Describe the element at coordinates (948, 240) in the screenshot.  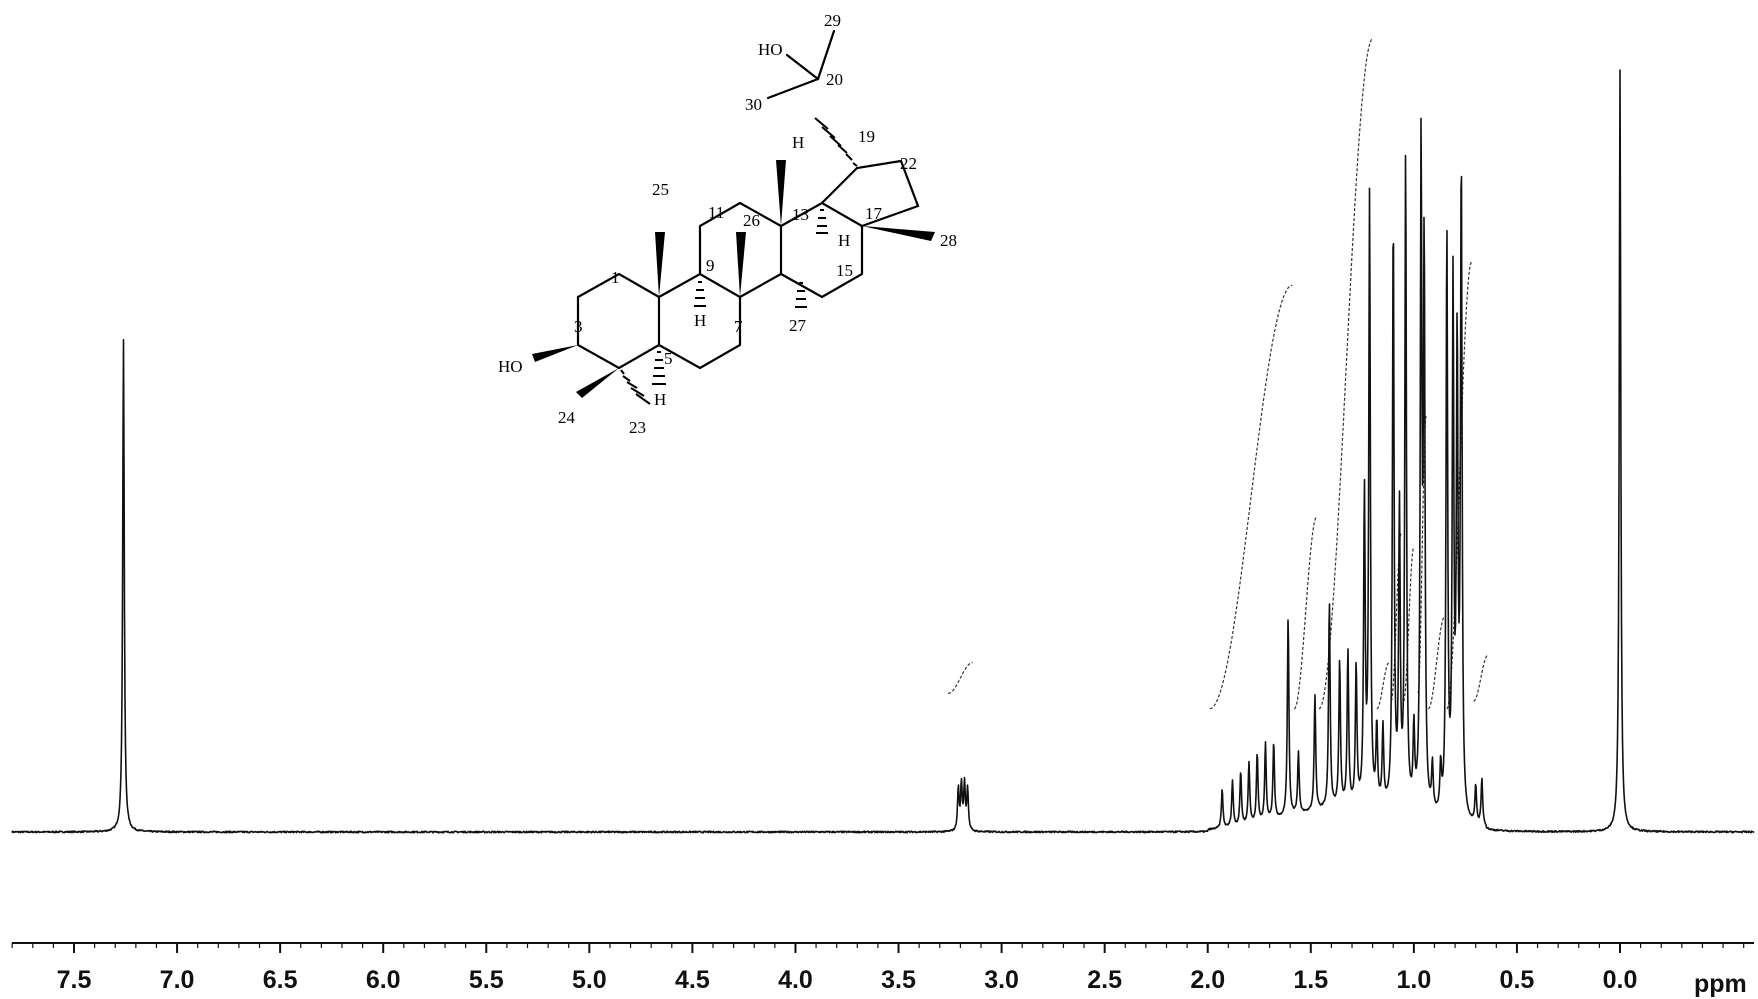
I see `label-c28: 28` at that location.